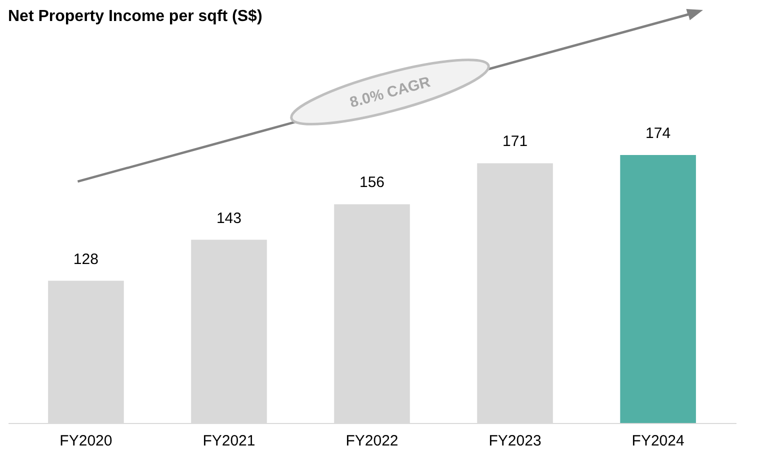 The height and width of the screenshot is (458, 763). What do you see at coordinates (86, 441) in the screenshot?
I see `x-tick-label: FY2020` at bounding box center [86, 441].